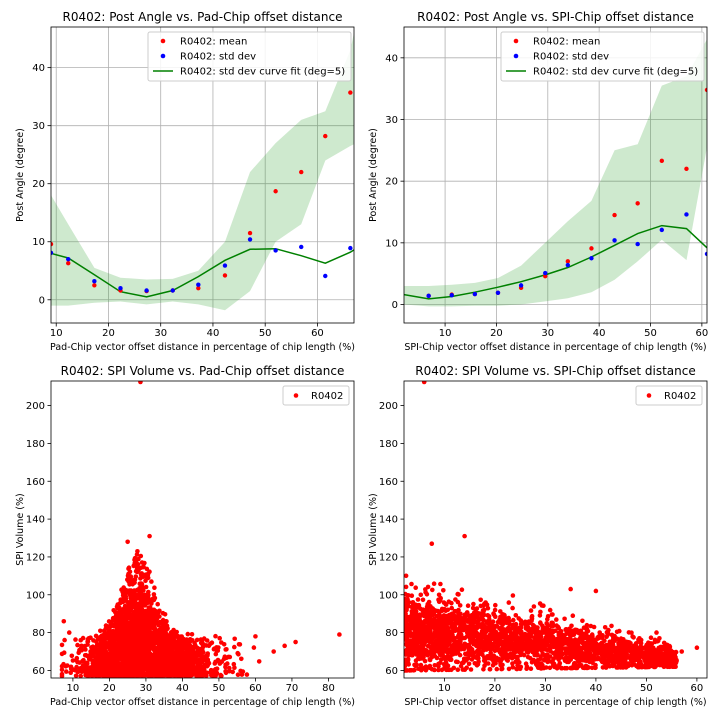 The width and height of the screenshot is (720, 720). I want to click on y-tick-label: 40, so click(391, 58).